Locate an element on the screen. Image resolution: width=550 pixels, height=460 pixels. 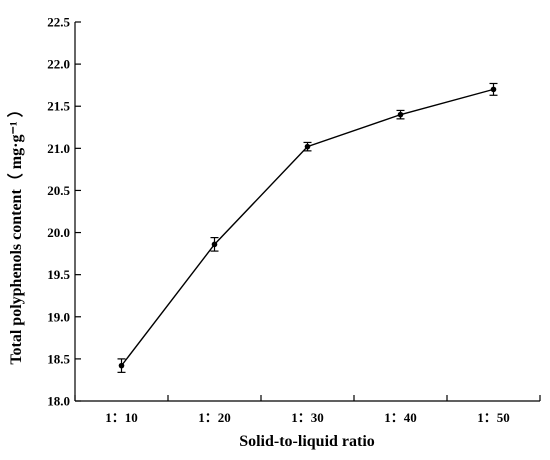
y-tick-label: 22.5 is located at coordinates (58, 22).